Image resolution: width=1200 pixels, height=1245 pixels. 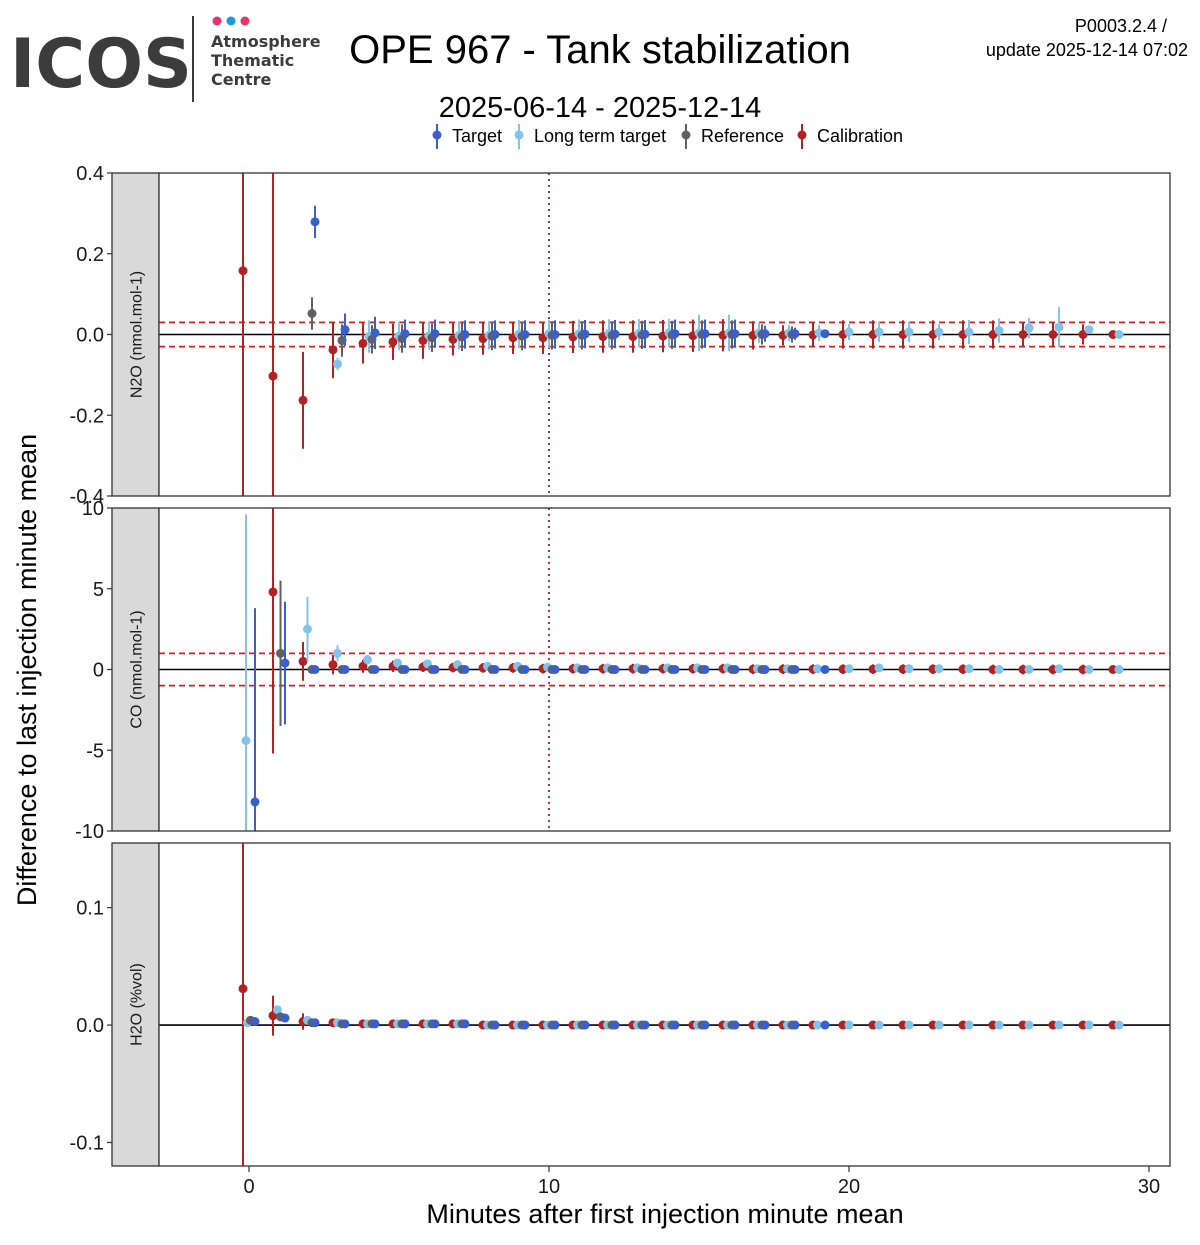 I want to click on facet-label: H2O (%vol), so click(x=137, y=1004).